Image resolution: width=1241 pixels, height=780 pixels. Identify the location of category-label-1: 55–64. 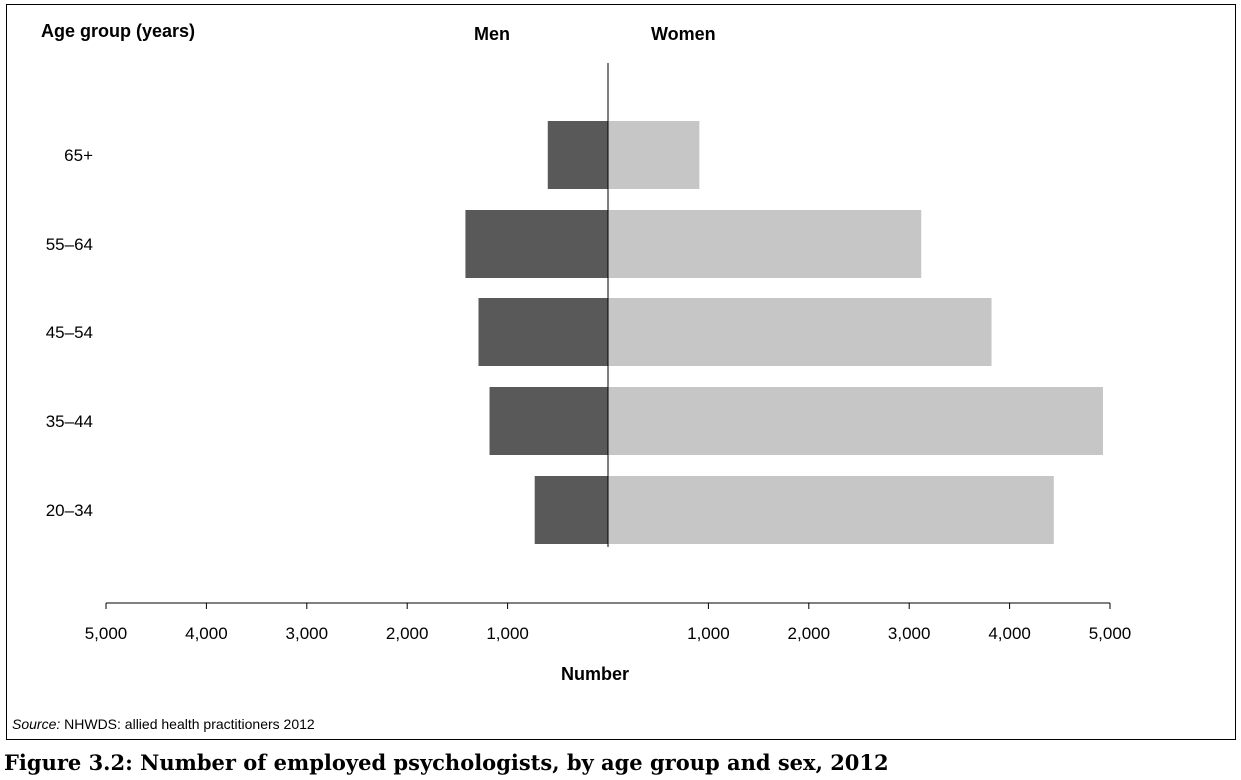
(69, 244).